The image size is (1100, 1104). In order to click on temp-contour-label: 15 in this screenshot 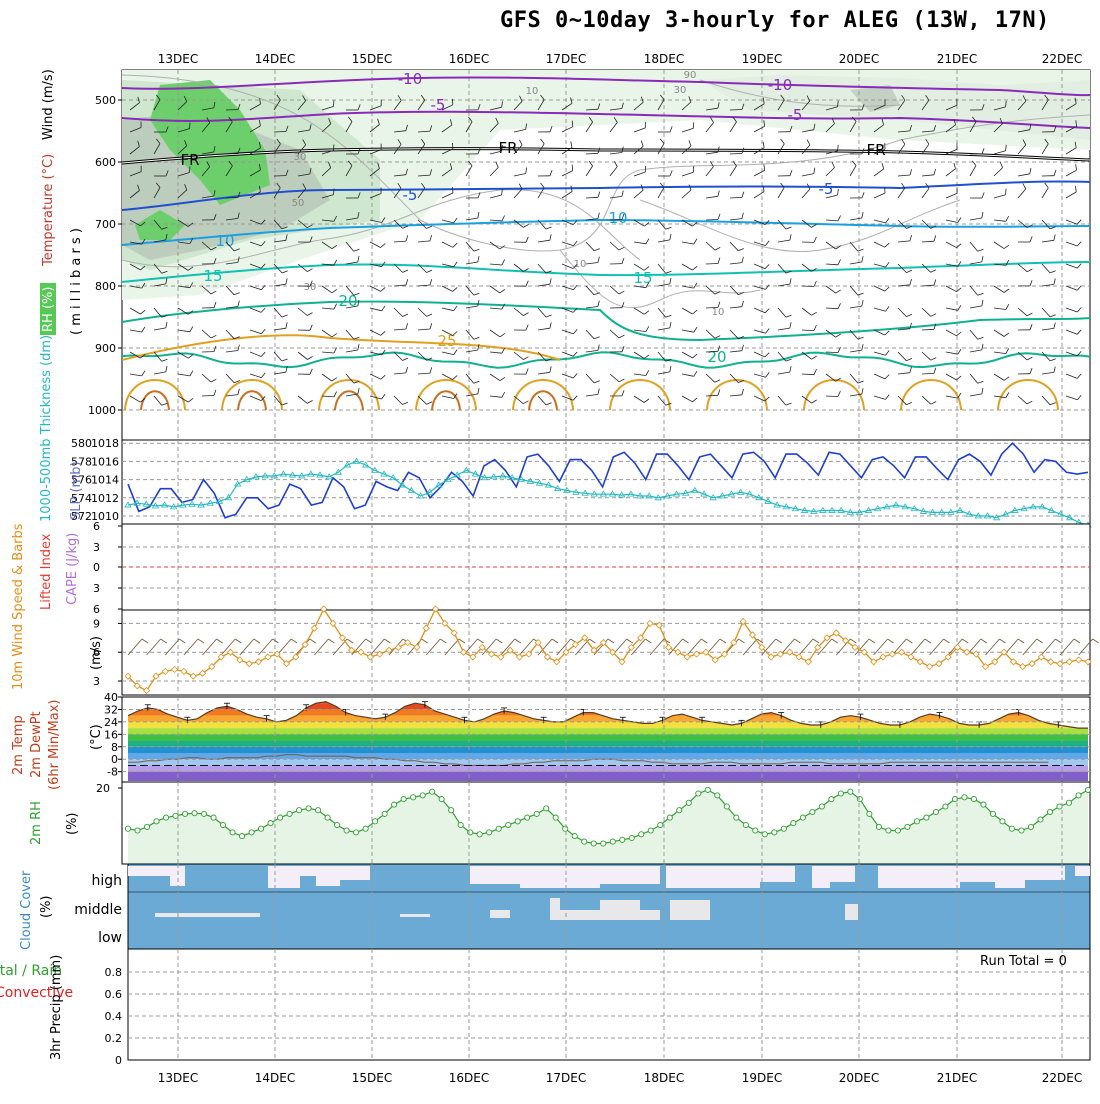, I will do `click(212, 276)`.